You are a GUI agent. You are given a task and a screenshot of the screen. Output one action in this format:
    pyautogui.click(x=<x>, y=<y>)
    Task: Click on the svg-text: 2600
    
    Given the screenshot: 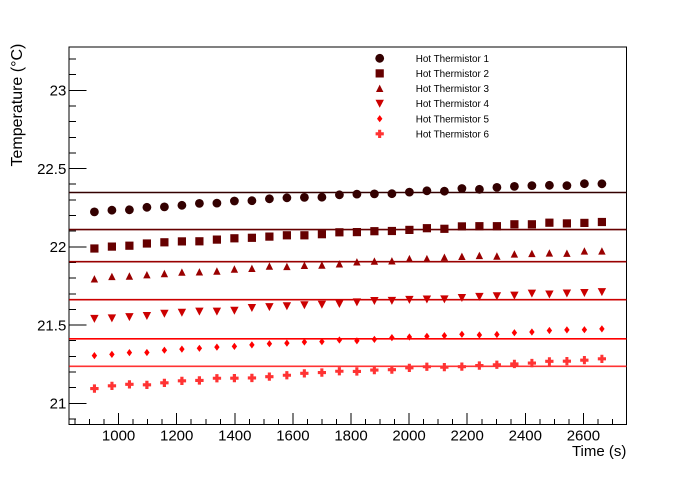 What is the action you would take?
    pyautogui.click(x=583, y=436)
    